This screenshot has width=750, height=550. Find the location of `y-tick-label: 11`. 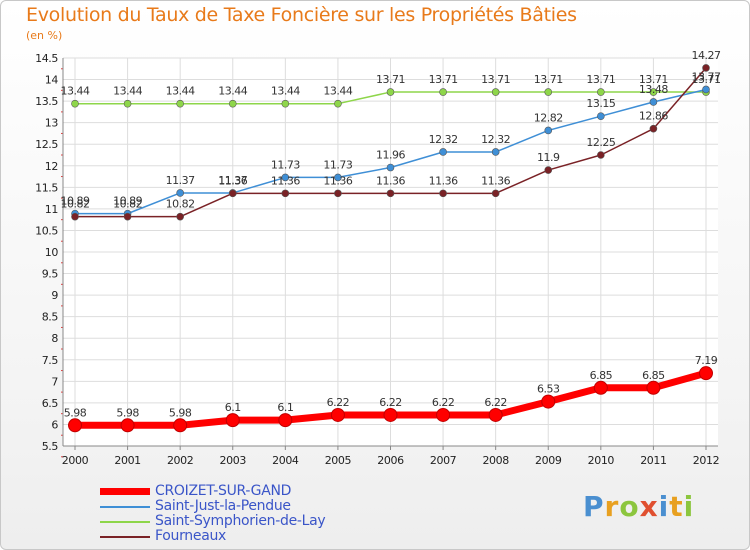

y-tick-label: 11 is located at coordinates (51, 209).